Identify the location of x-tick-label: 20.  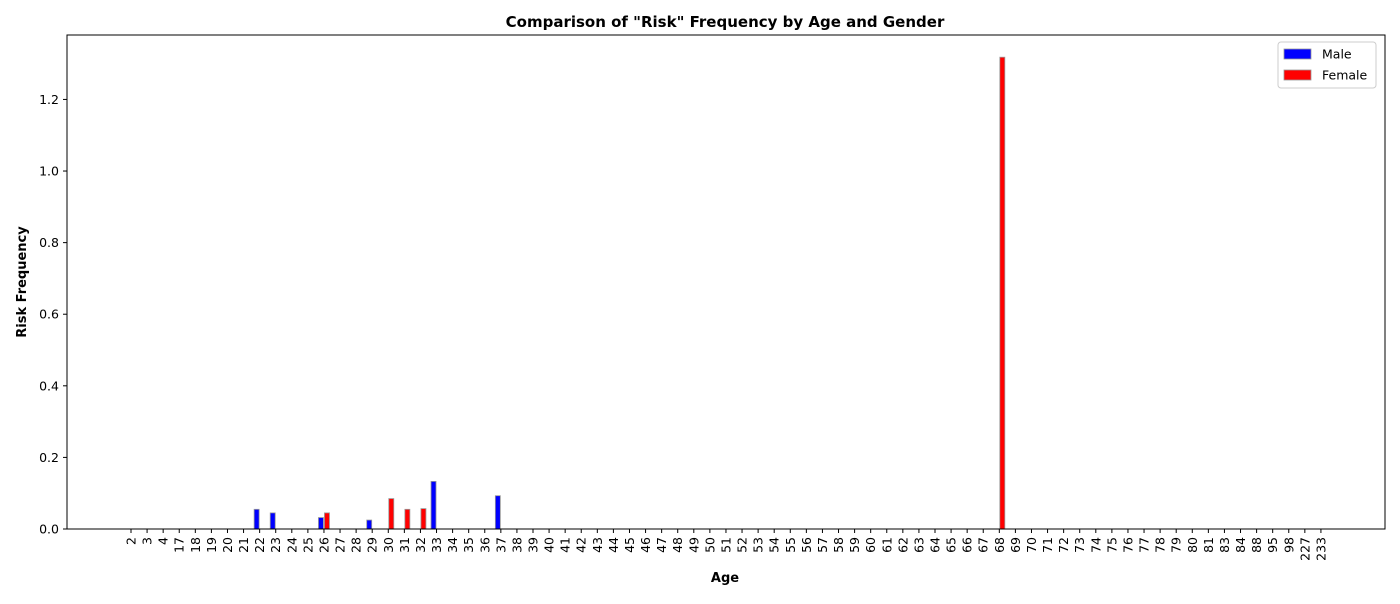
(227, 545).